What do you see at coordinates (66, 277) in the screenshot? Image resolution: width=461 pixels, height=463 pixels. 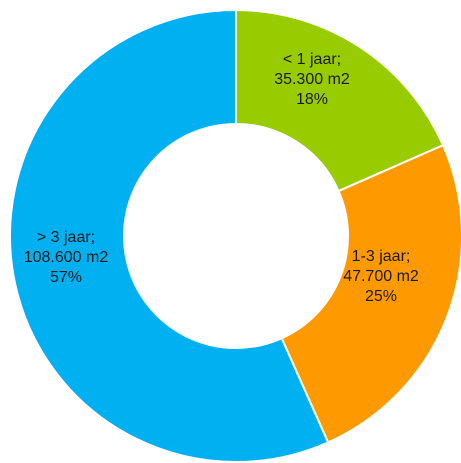 I see `slice-label-line: 57%` at bounding box center [66, 277].